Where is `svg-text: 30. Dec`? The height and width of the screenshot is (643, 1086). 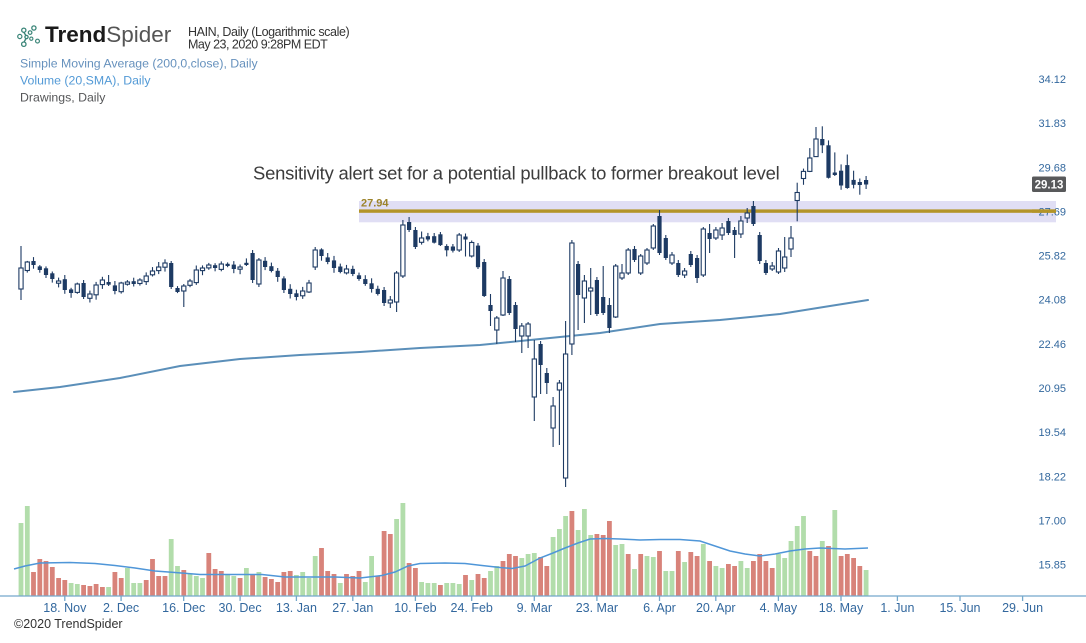 svg-text: 30. Dec is located at coordinates (240, 608).